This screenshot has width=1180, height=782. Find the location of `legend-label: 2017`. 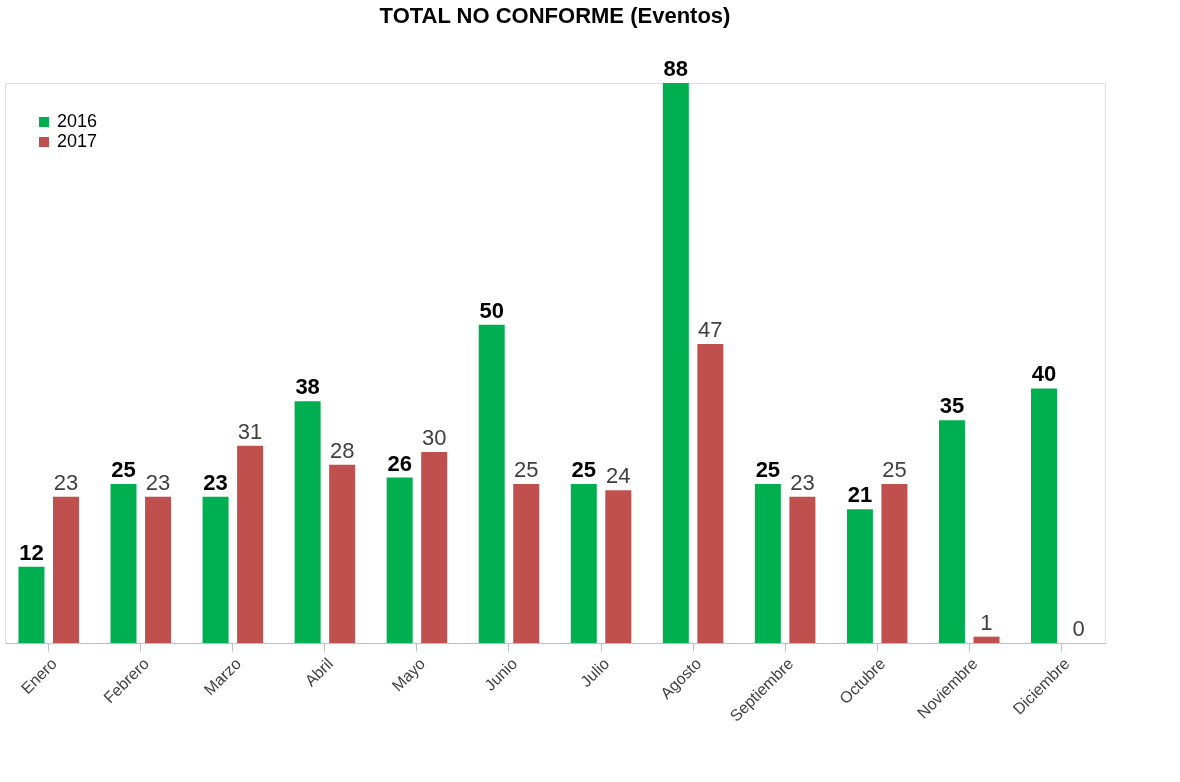

legend-label: 2017 is located at coordinates (77, 141).